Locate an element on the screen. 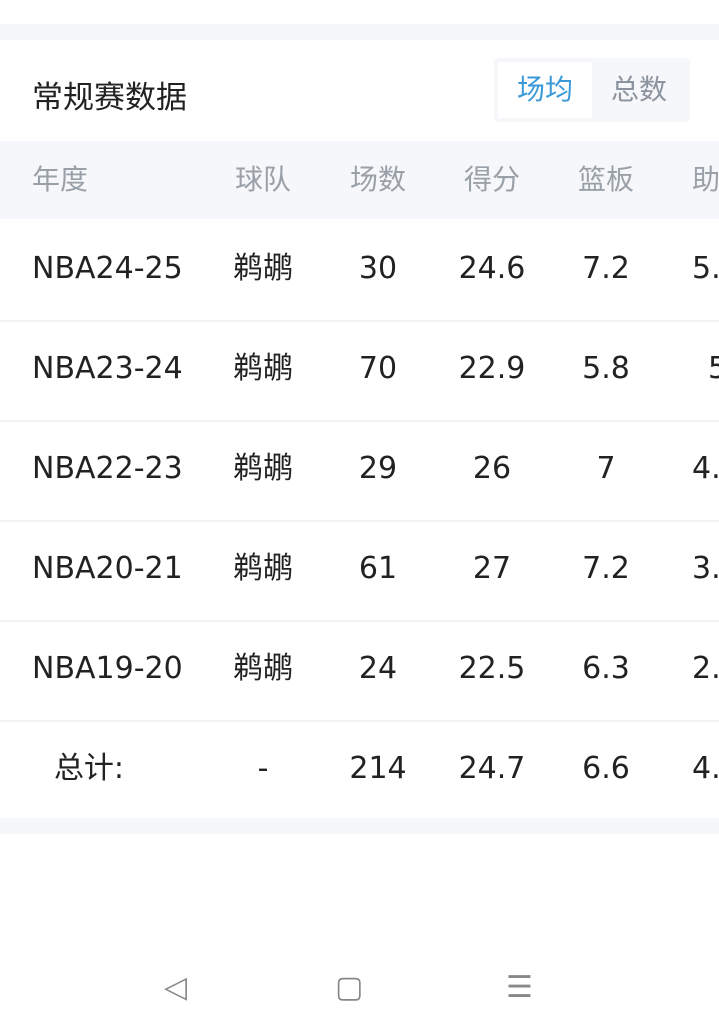 The height and width of the screenshot is (1032, 719). table-cell: 总计: is located at coordinates (89, 768).